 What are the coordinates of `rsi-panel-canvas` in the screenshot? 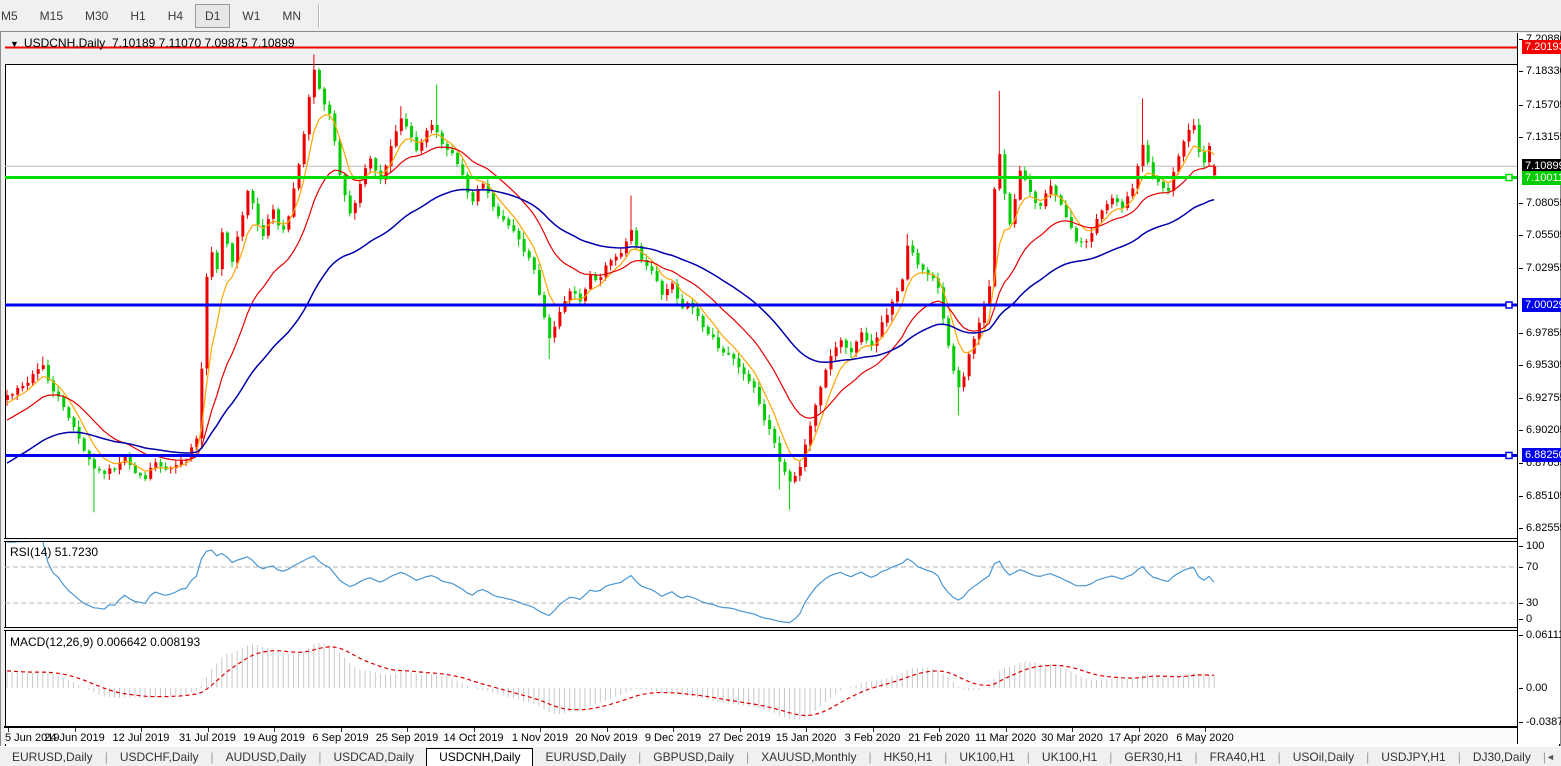 It's located at (761, 584).